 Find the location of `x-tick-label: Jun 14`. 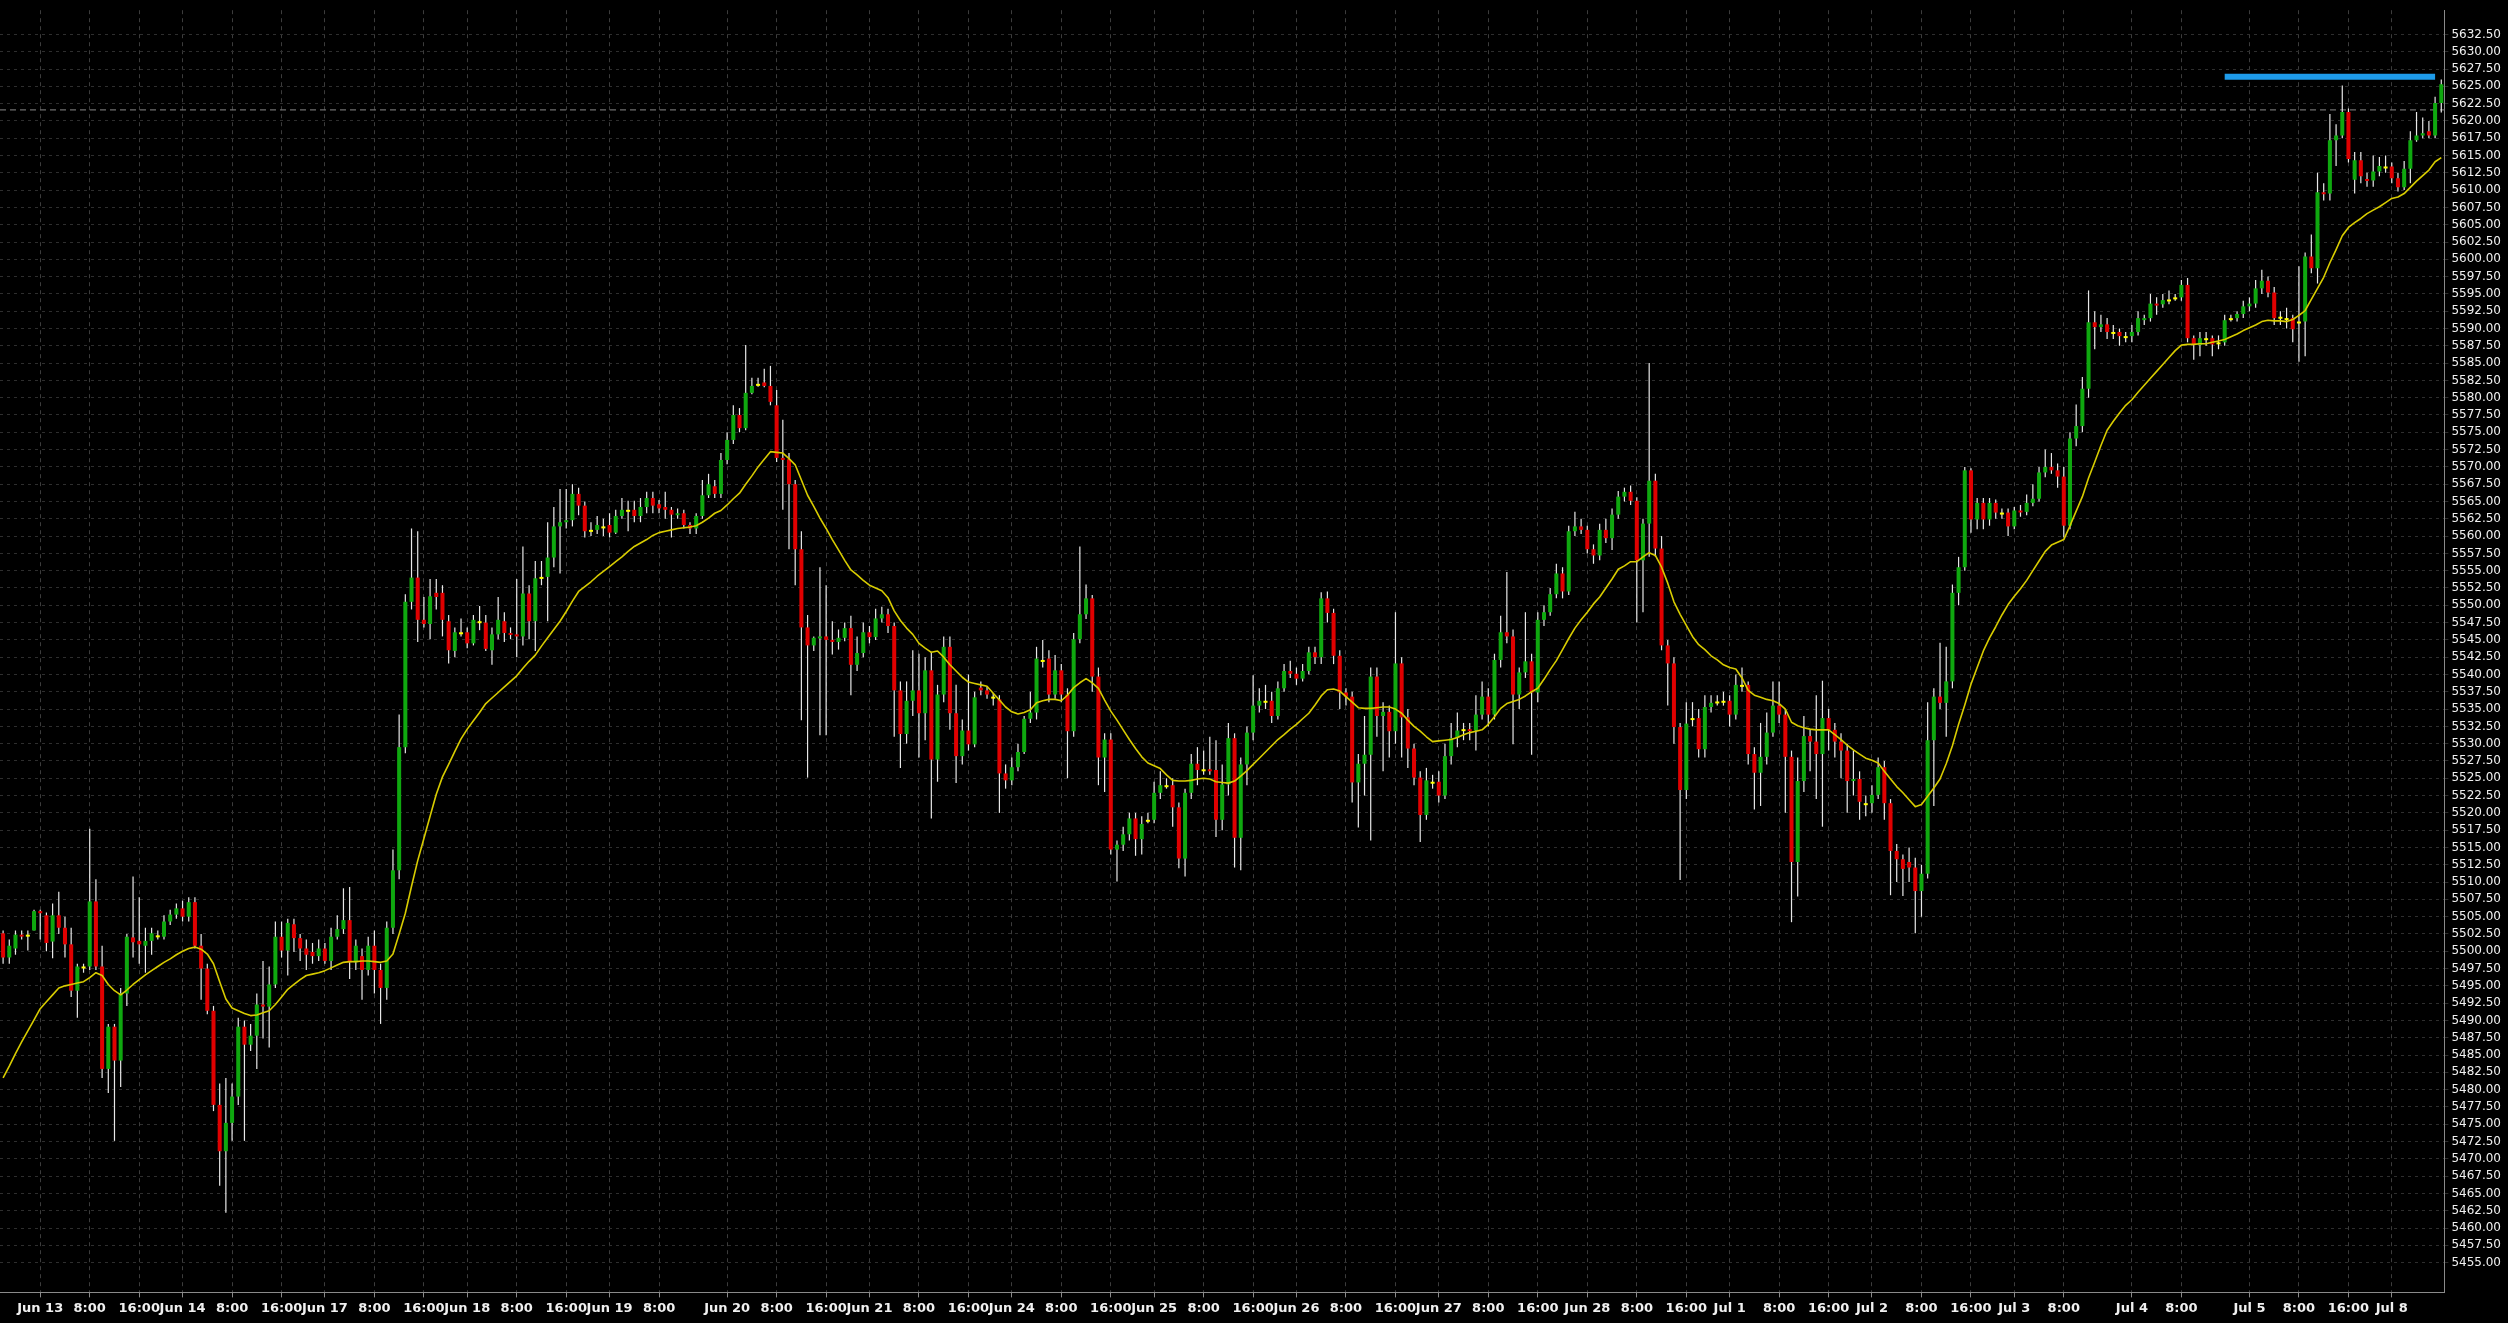

x-tick-label: Jun 14 is located at coordinates (182, 1307).